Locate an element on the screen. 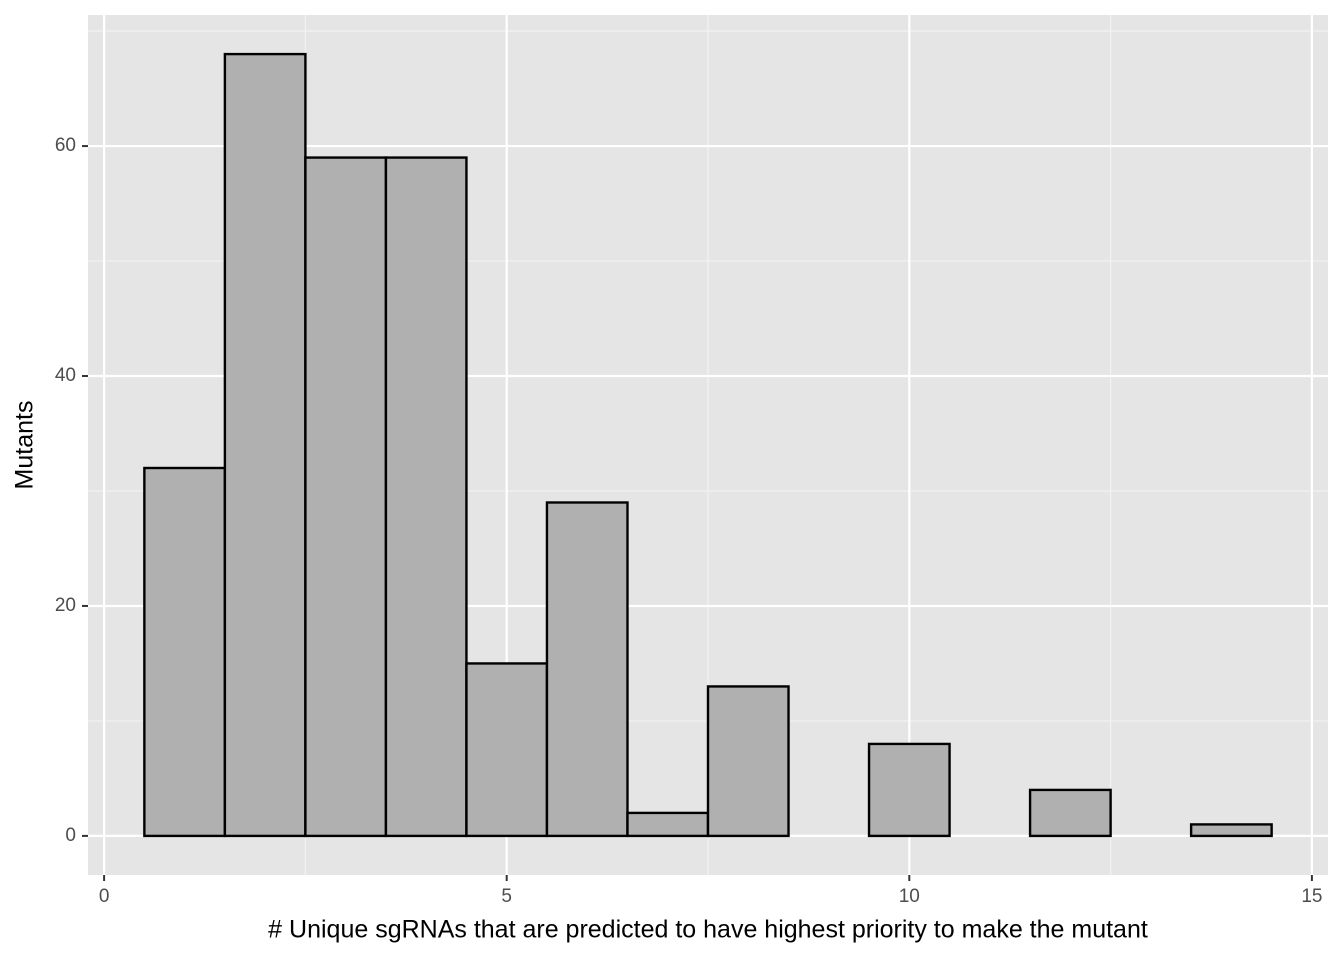 This screenshot has height=960, width=1344. y-tick-label: 20 is located at coordinates (65, 605).